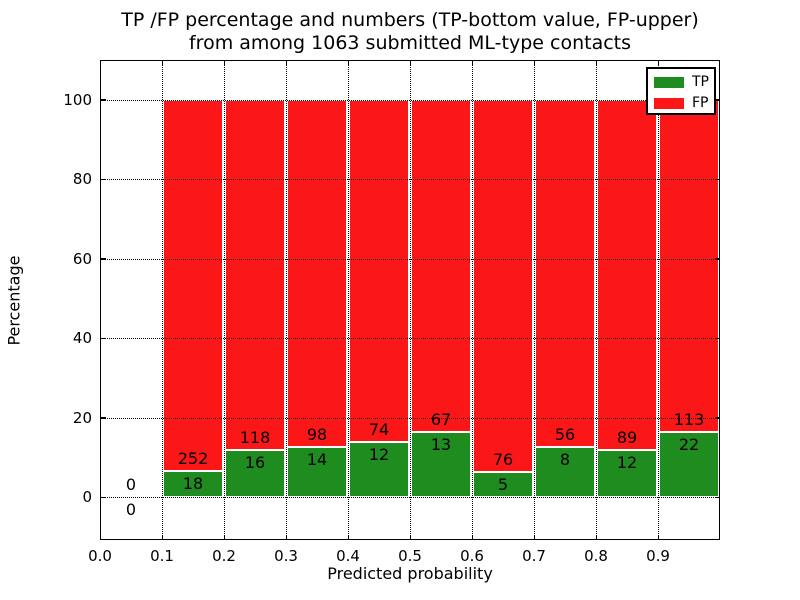 The image size is (800, 600). What do you see at coordinates (82, 258) in the screenshot?
I see `y-tick-label: 60` at bounding box center [82, 258].